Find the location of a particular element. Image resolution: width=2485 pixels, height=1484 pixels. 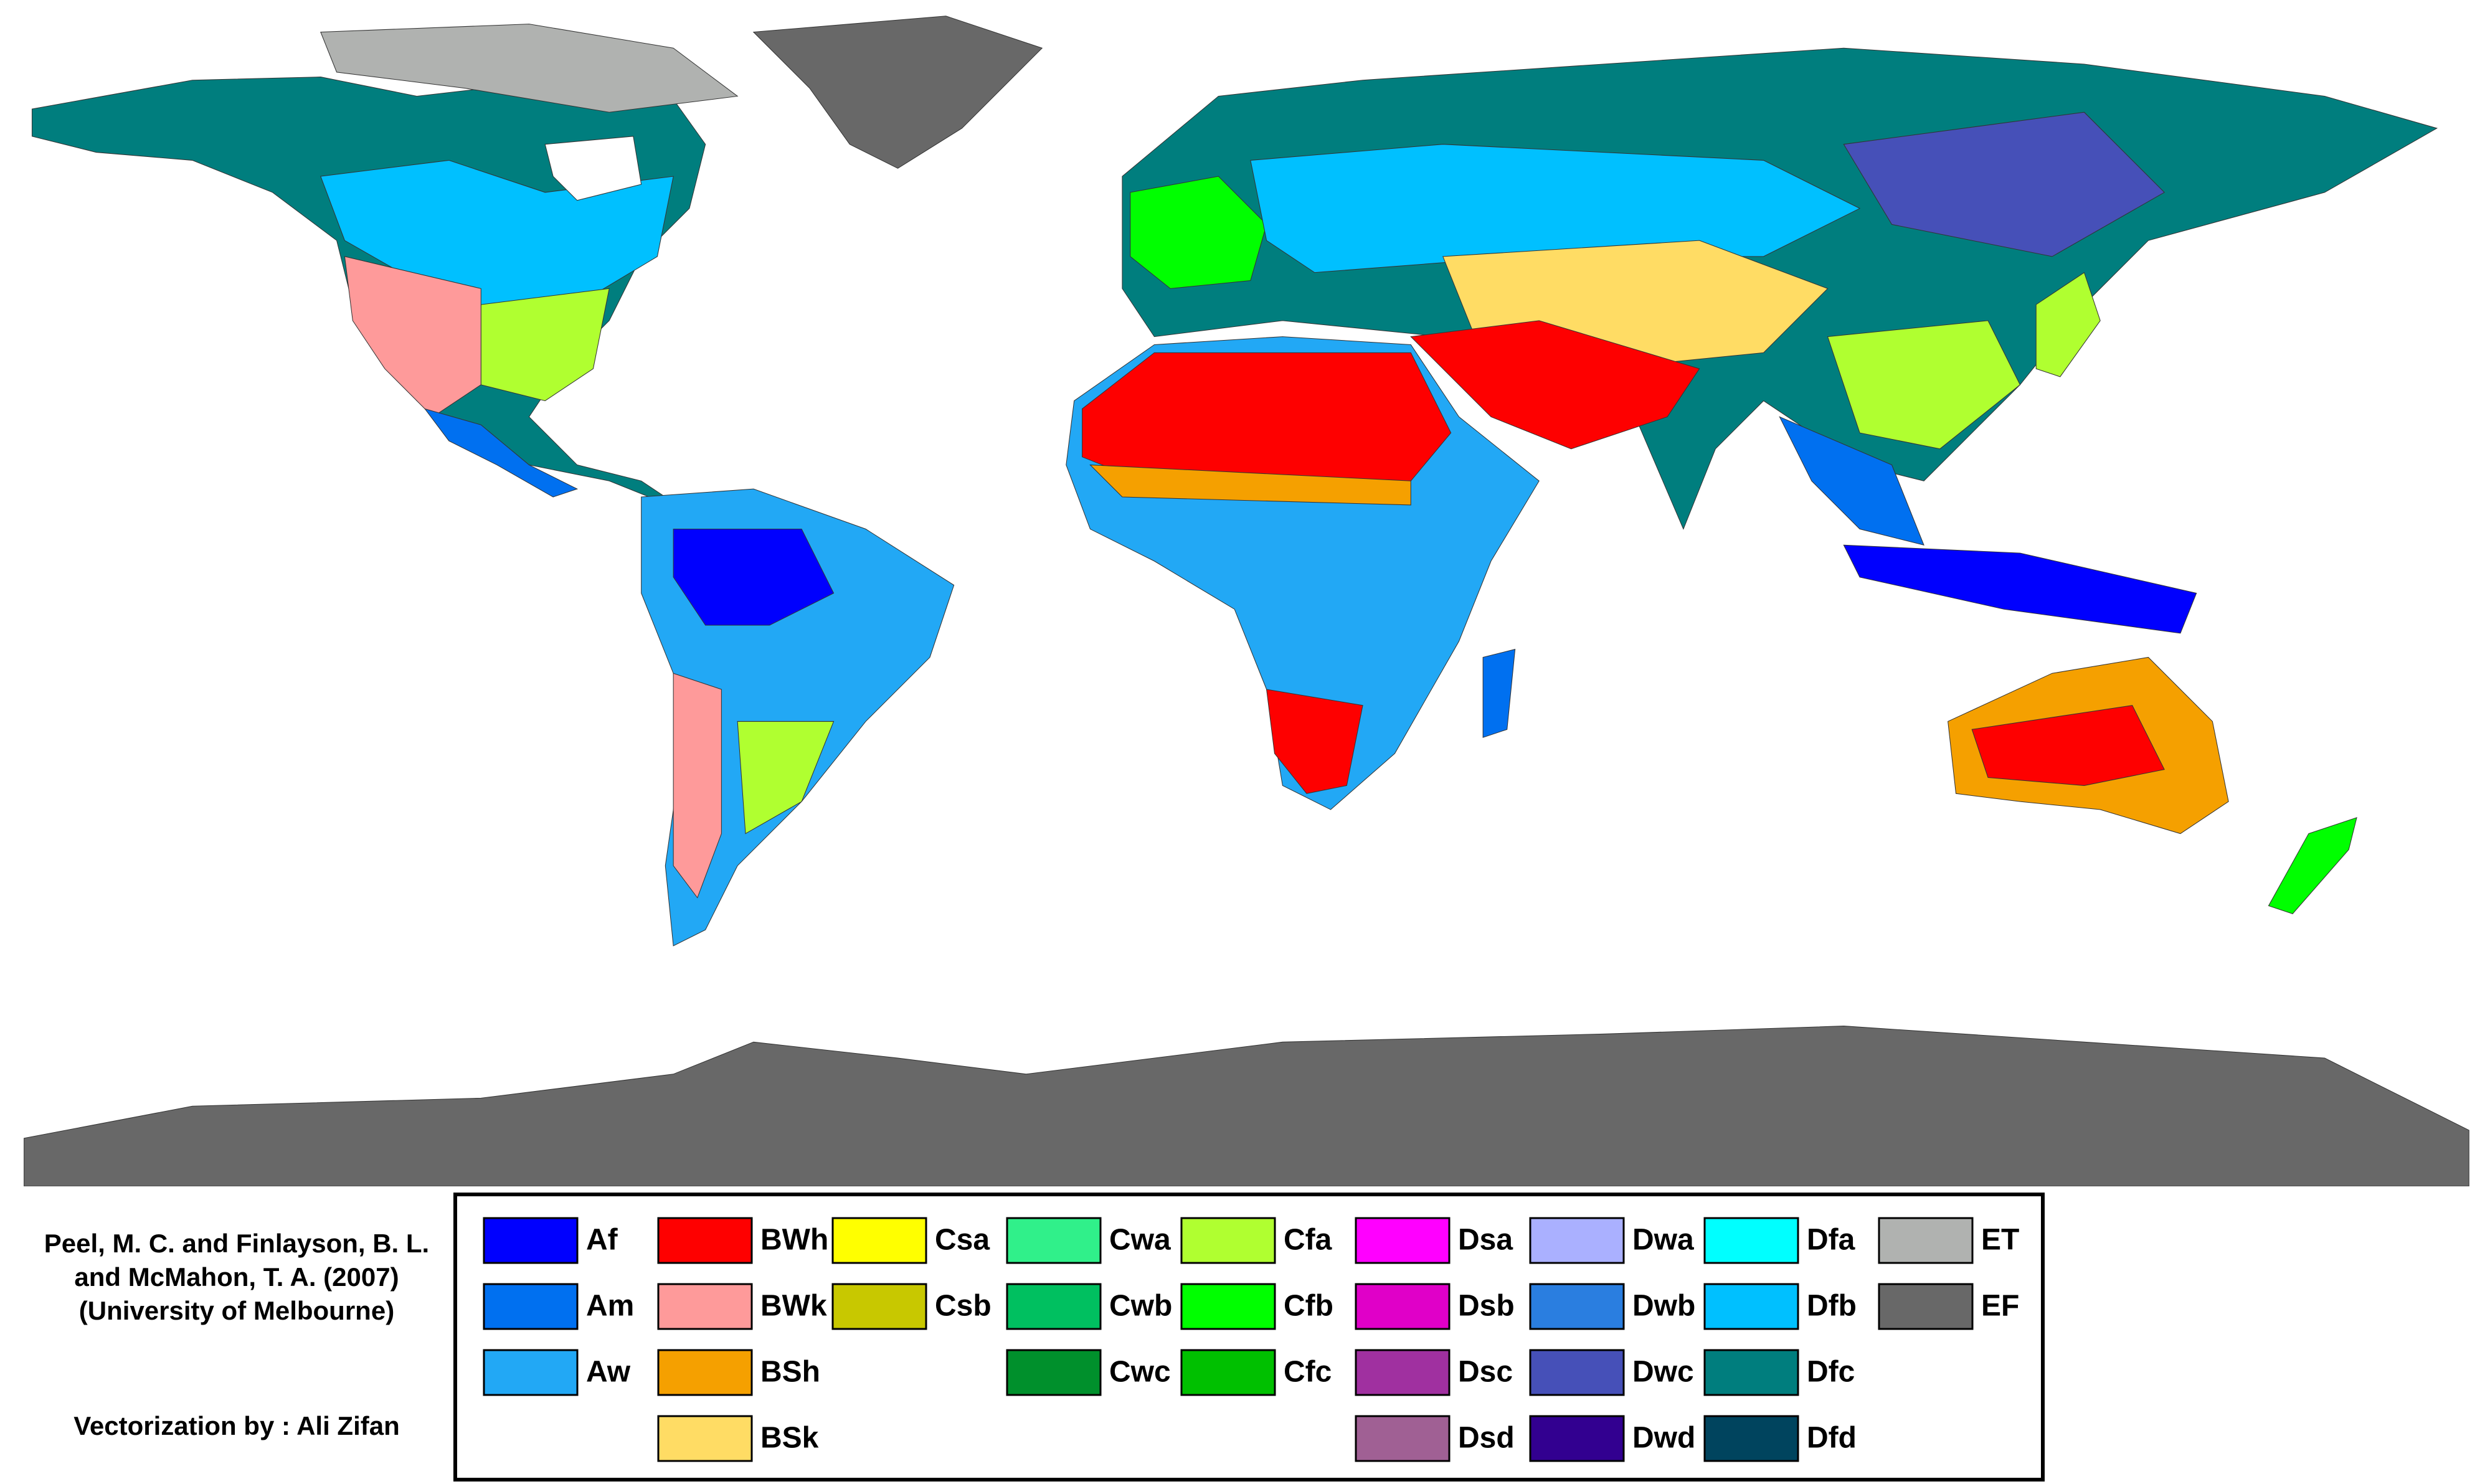

central-america is located at coordinates (502, 453).